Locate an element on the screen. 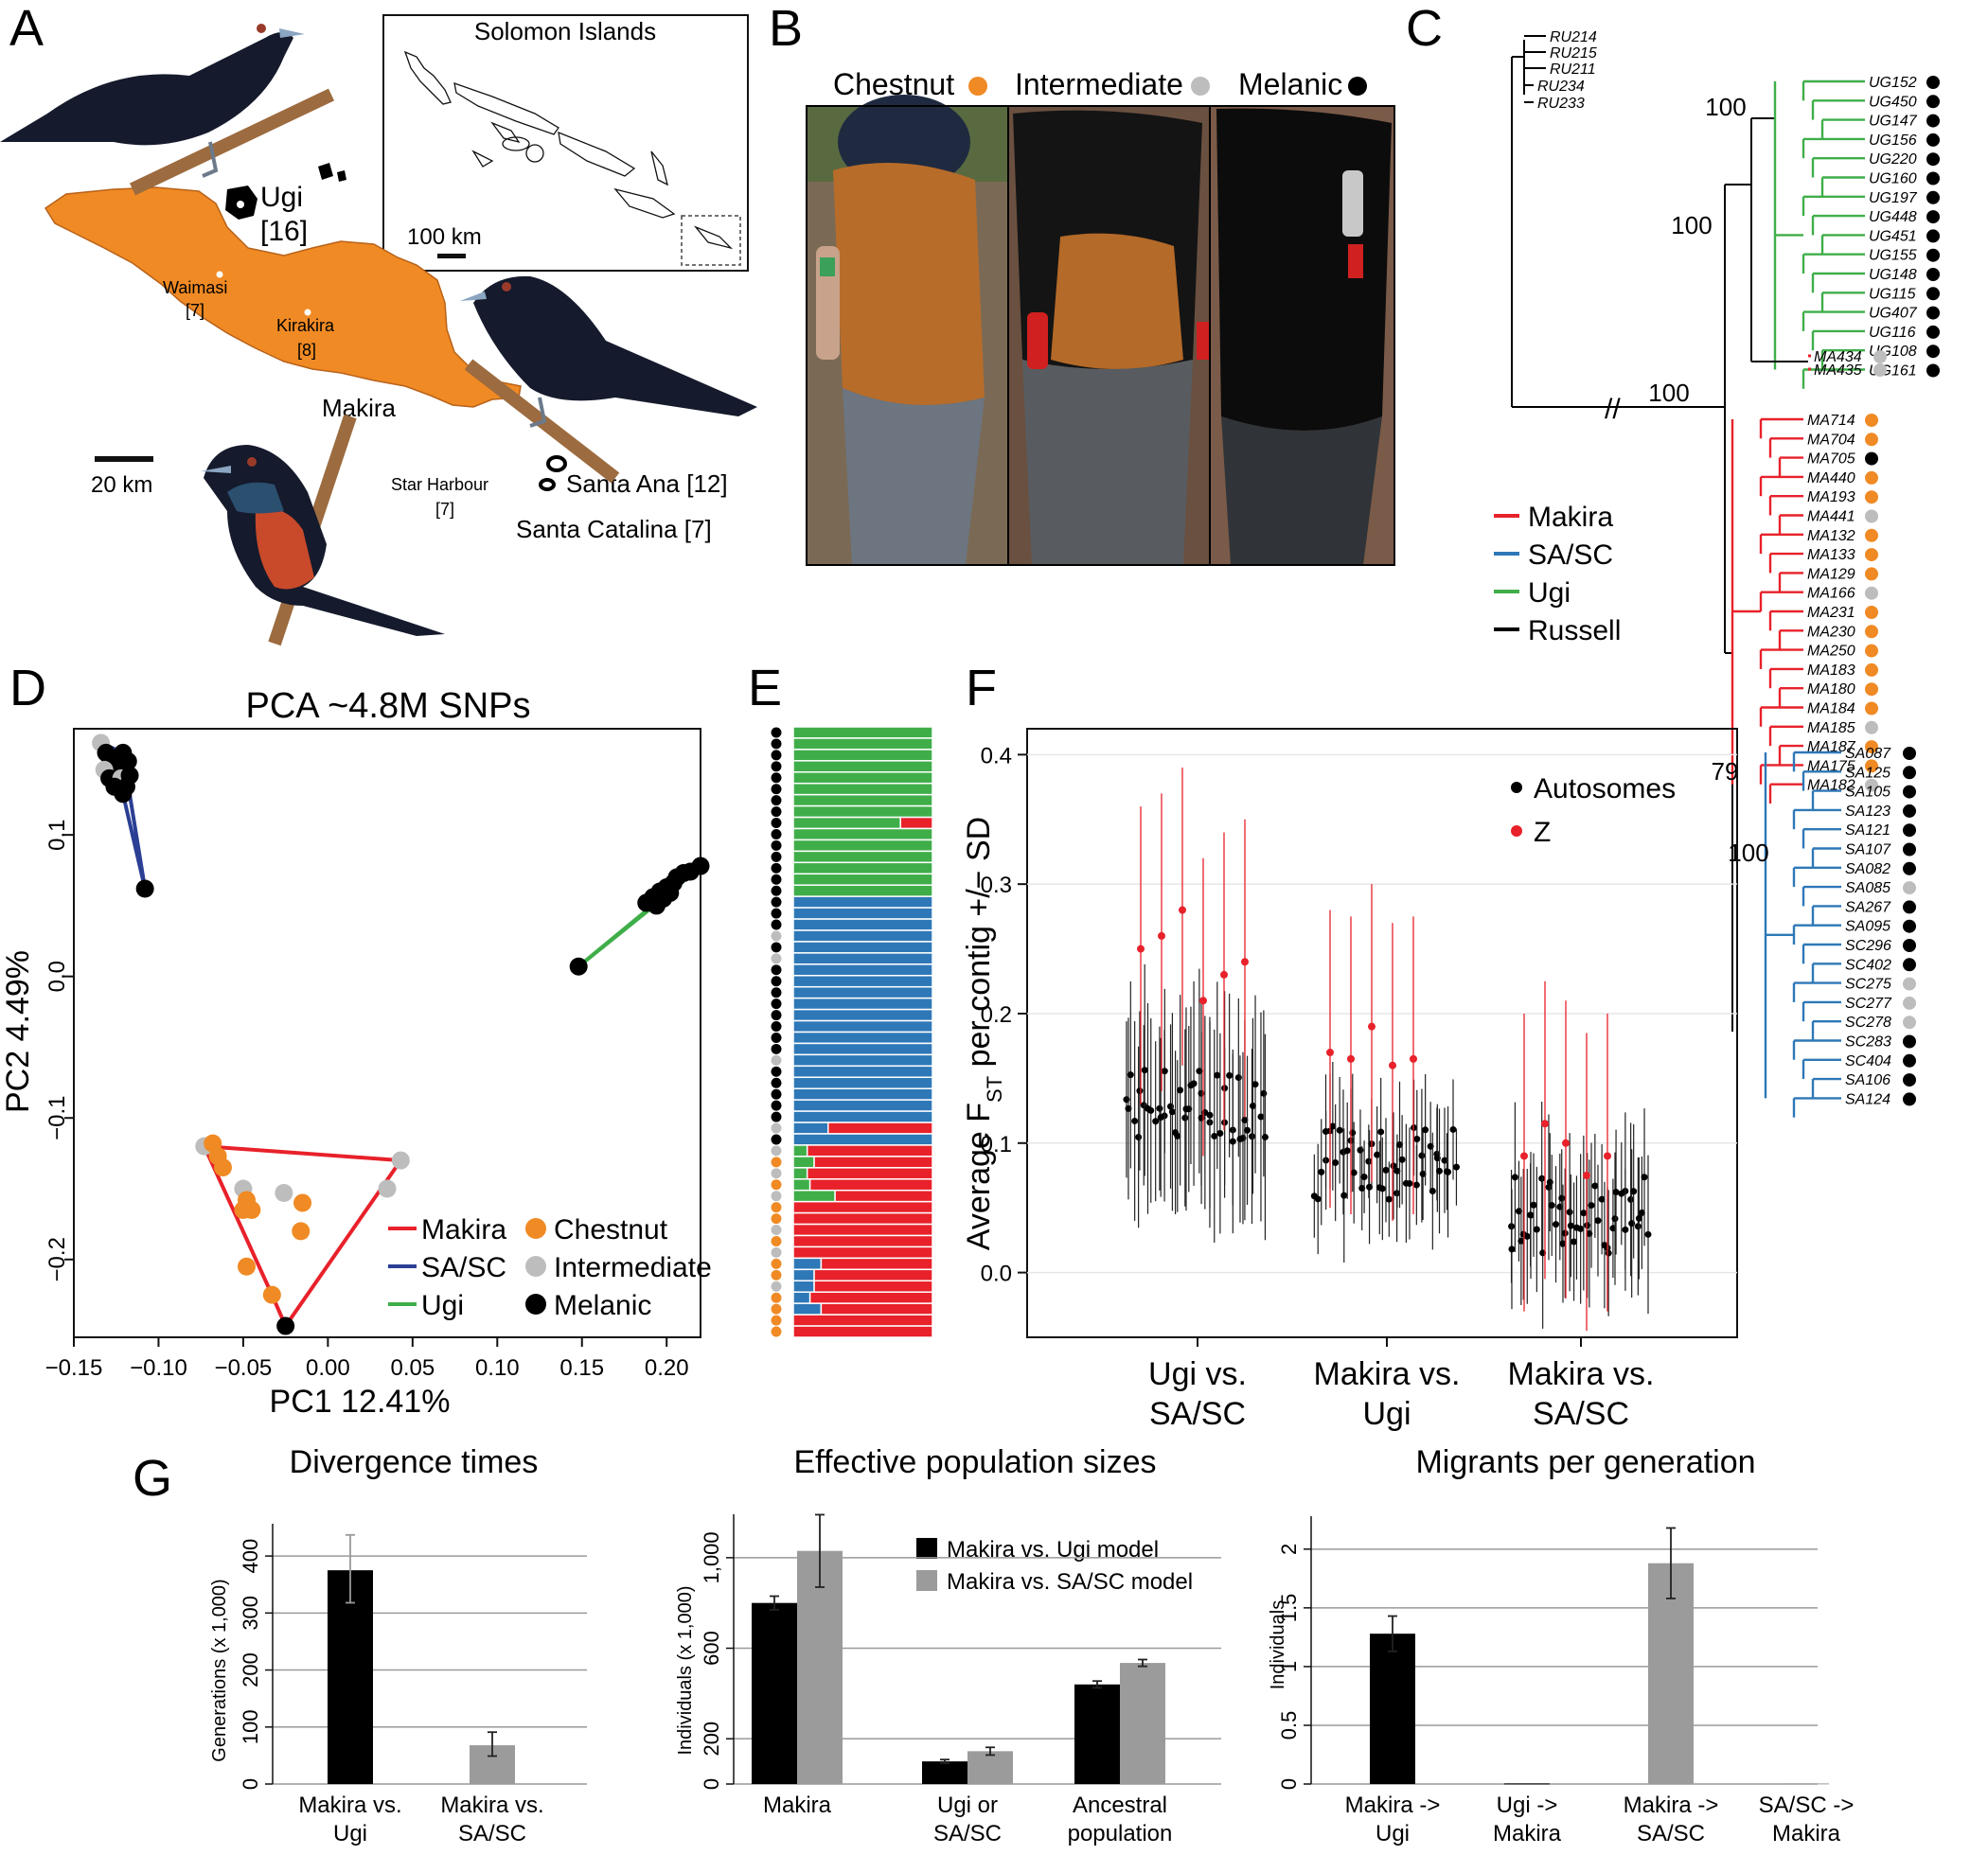 The height and width of the screenshot is (1855, 1988). pca-point is located at coordinates (387, 1188).